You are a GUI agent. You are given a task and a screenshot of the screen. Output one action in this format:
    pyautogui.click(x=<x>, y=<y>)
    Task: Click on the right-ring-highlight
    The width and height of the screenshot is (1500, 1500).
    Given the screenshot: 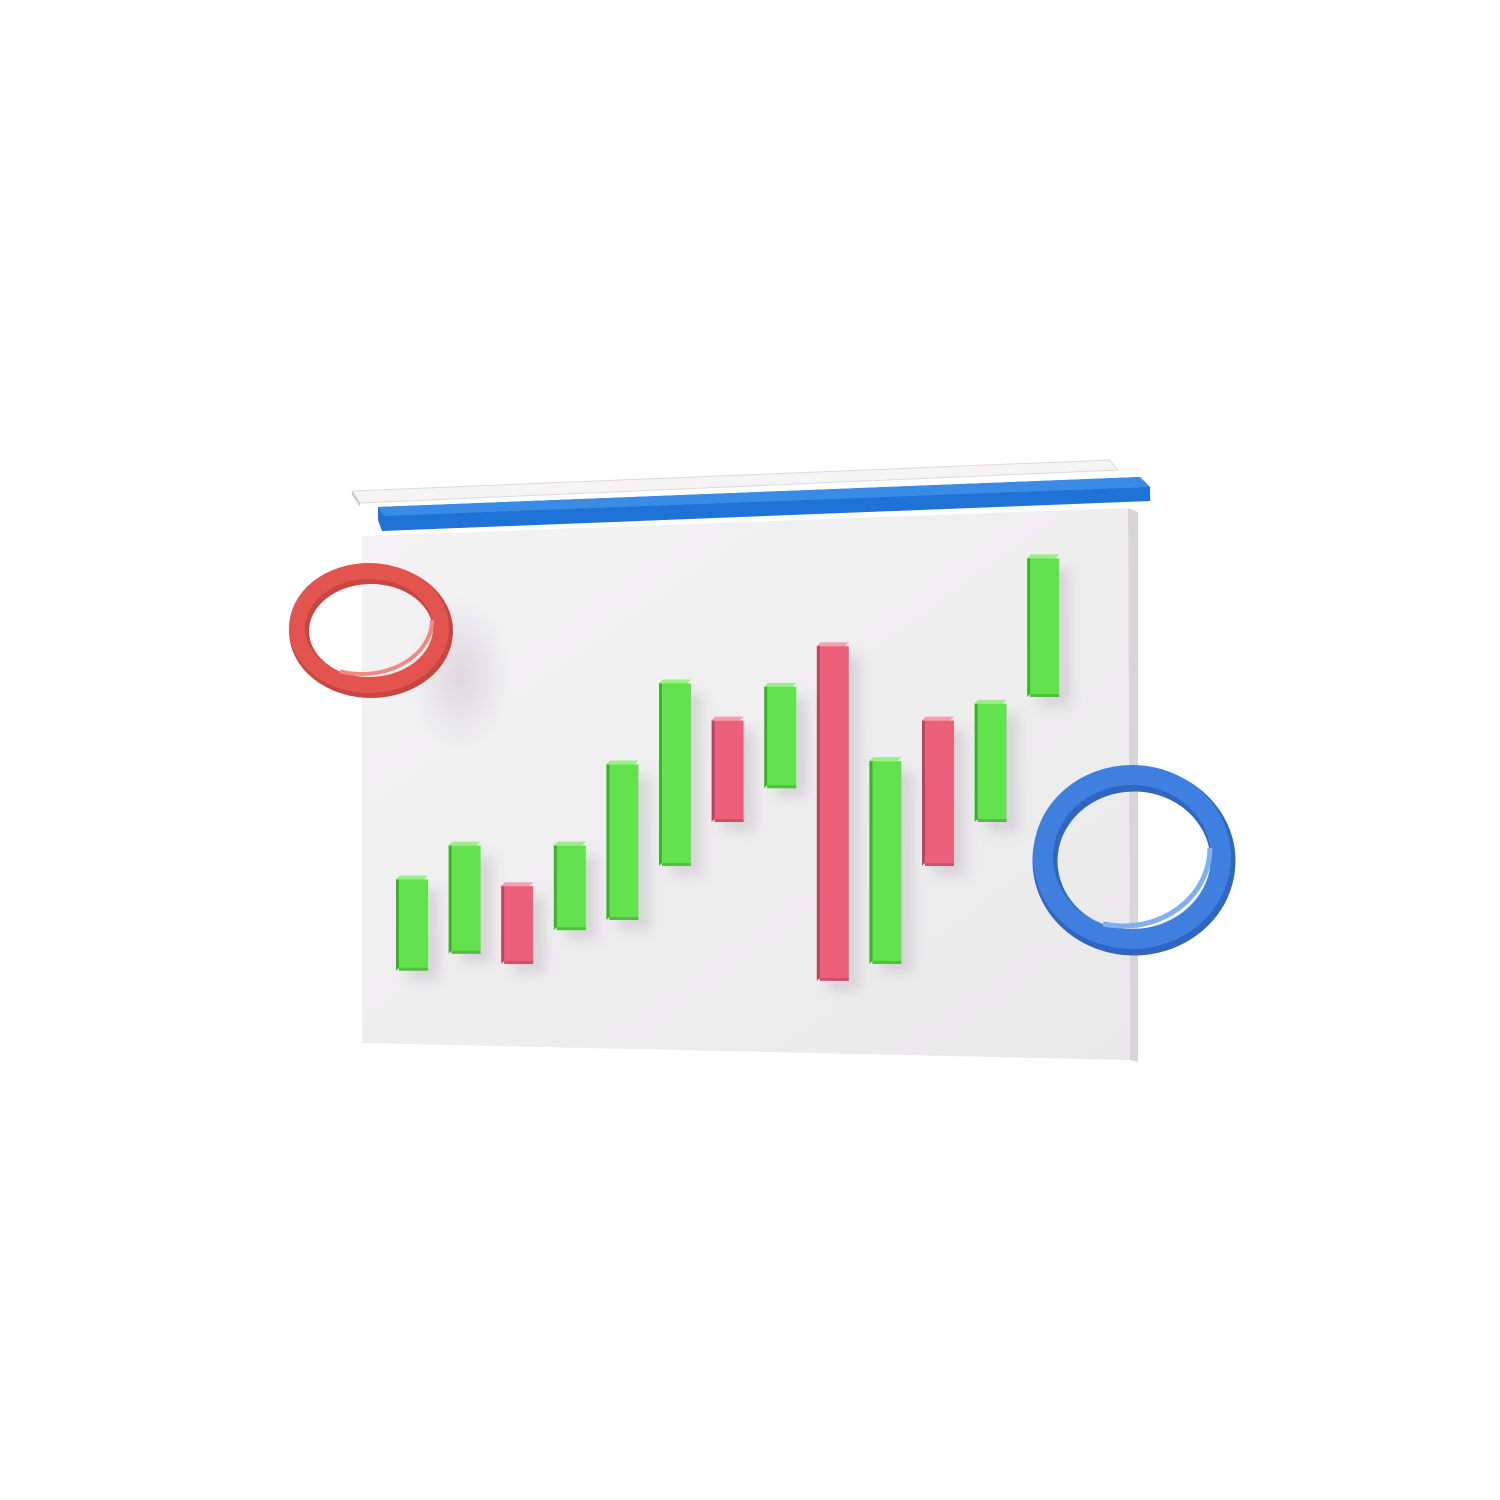 What is the action you would take?
    pyautogui.click(x=1124, y=848)
    